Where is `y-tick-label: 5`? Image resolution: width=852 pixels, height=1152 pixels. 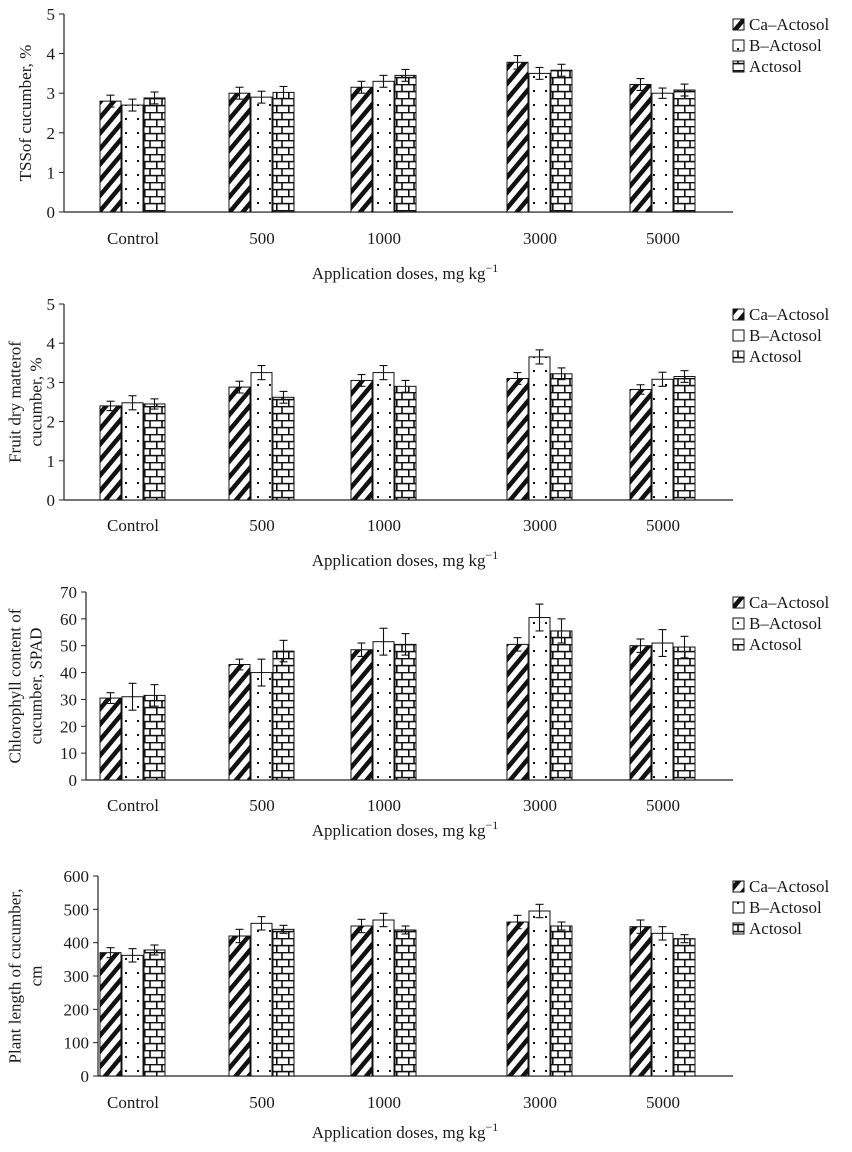
y-tick-label: 5 is located at coordinates (51, 14).